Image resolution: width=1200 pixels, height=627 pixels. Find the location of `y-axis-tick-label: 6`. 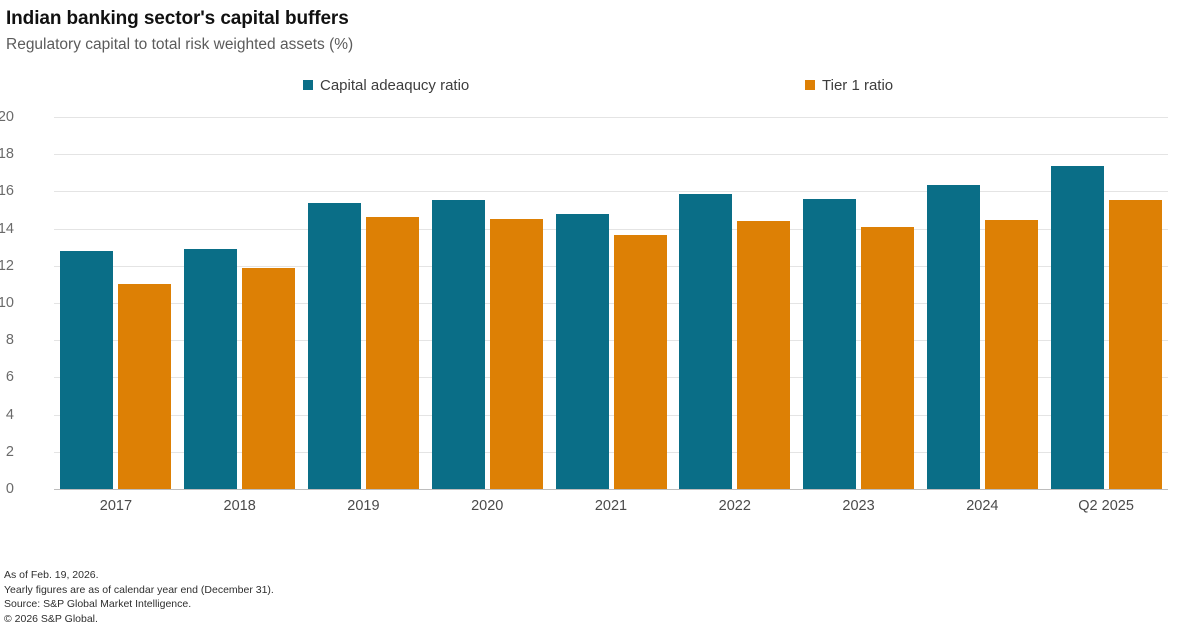

y-axis-tick-label: 6 is located at coordinates (9, 377).